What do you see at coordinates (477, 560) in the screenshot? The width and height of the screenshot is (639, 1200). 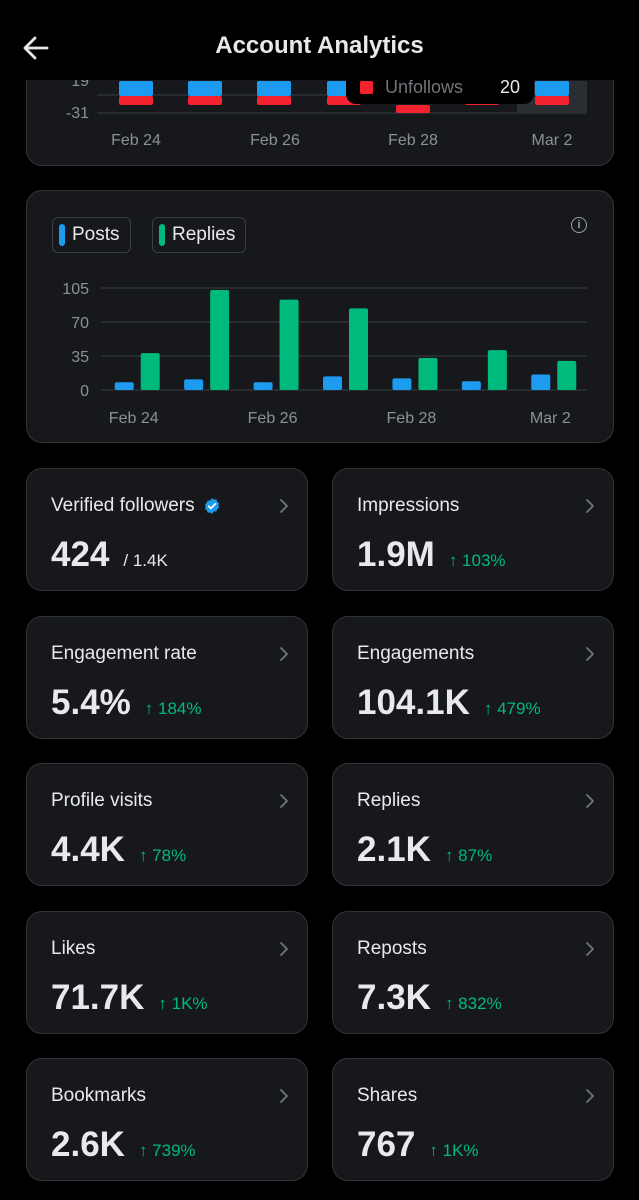 I see `metric-change: ↑ 103%` at bounding box center [477, 560].